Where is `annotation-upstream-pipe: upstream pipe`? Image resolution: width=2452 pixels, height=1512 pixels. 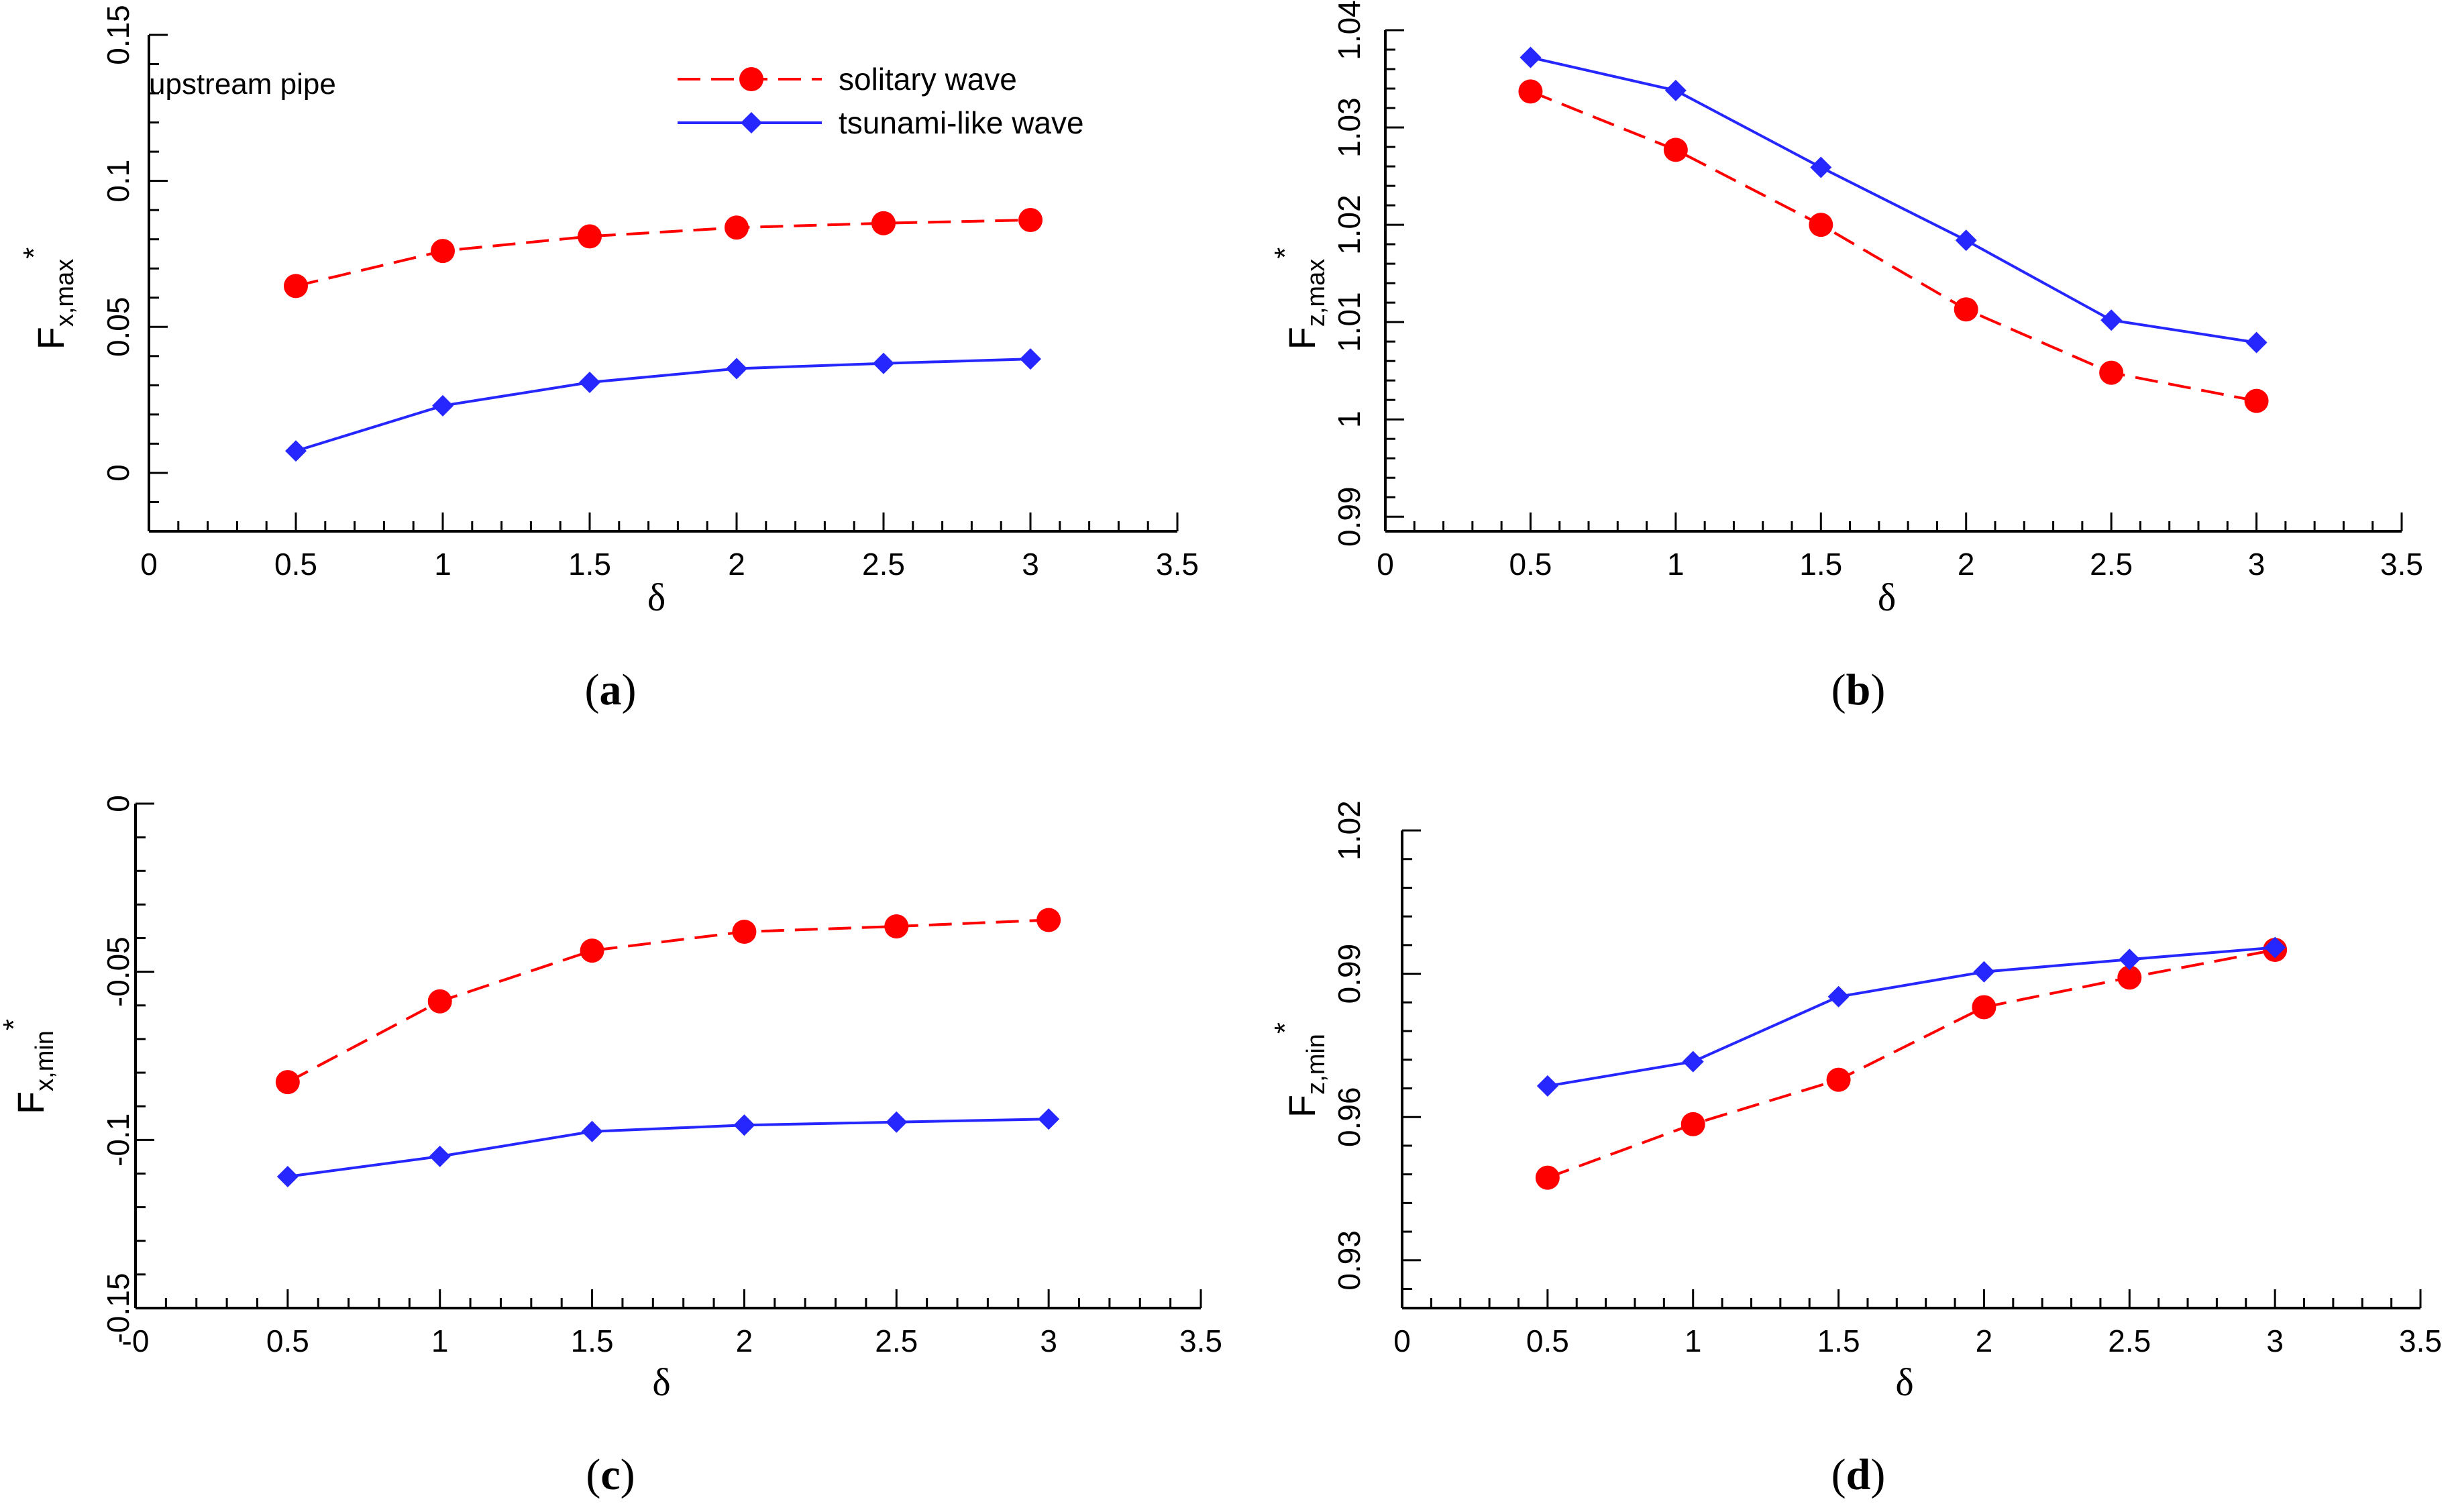
annotation-upstream-pipe: upstream pipe is located at coordinates (243, 85).